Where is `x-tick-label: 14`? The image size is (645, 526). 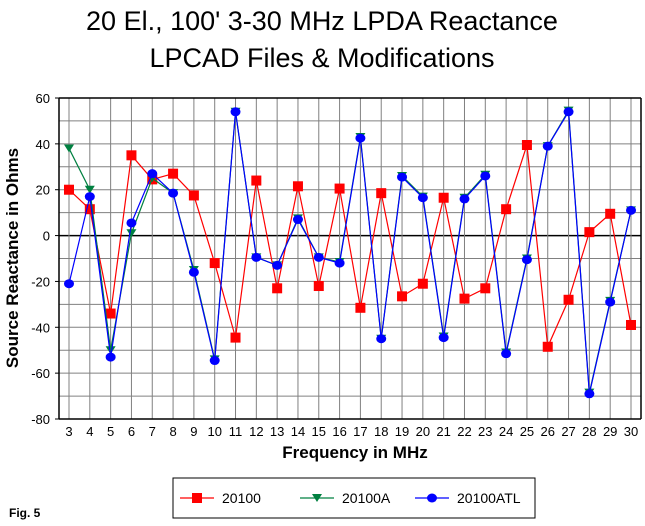
x-tick-label: 14 is located at coordinates (298, 431).